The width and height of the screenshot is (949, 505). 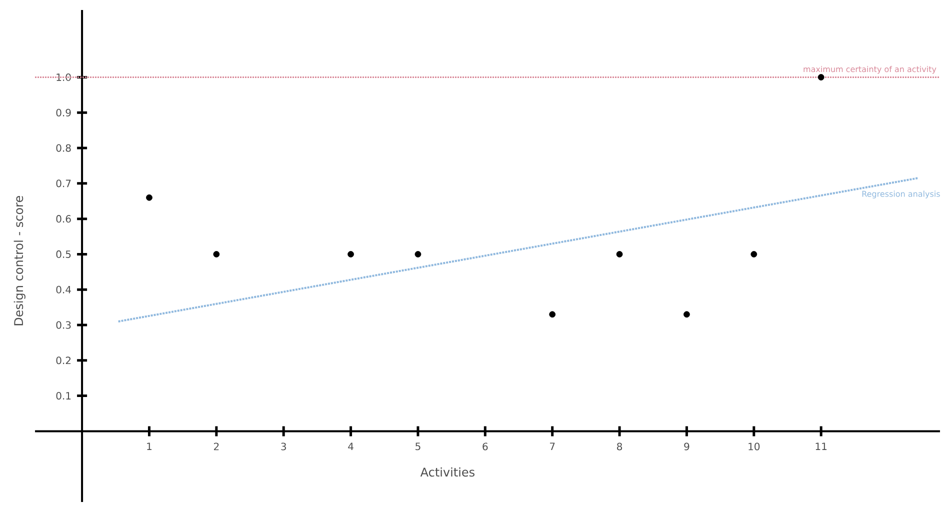 What do you see at coordinates (447, 472) in the screenshot?
I see `x-axis-title: Activities` at bounding box center [447, 472].